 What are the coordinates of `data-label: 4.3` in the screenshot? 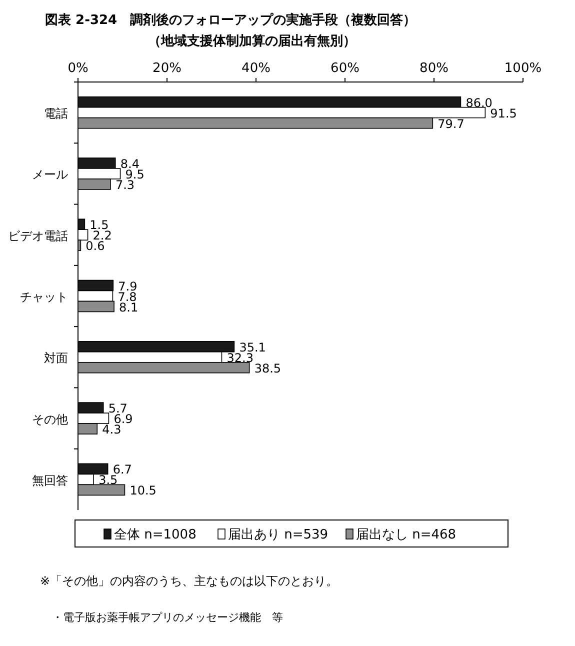 It's located at (112, 429).